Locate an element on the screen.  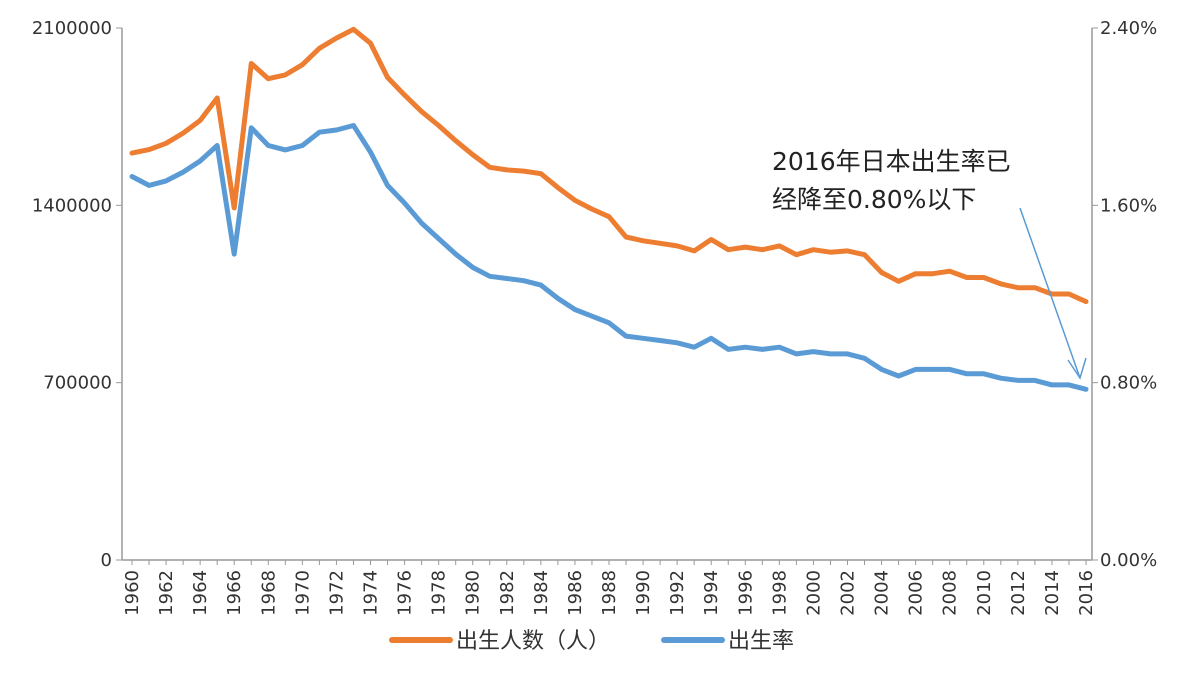
x-tick-label: 1960 is located at coordinates (132, 593).